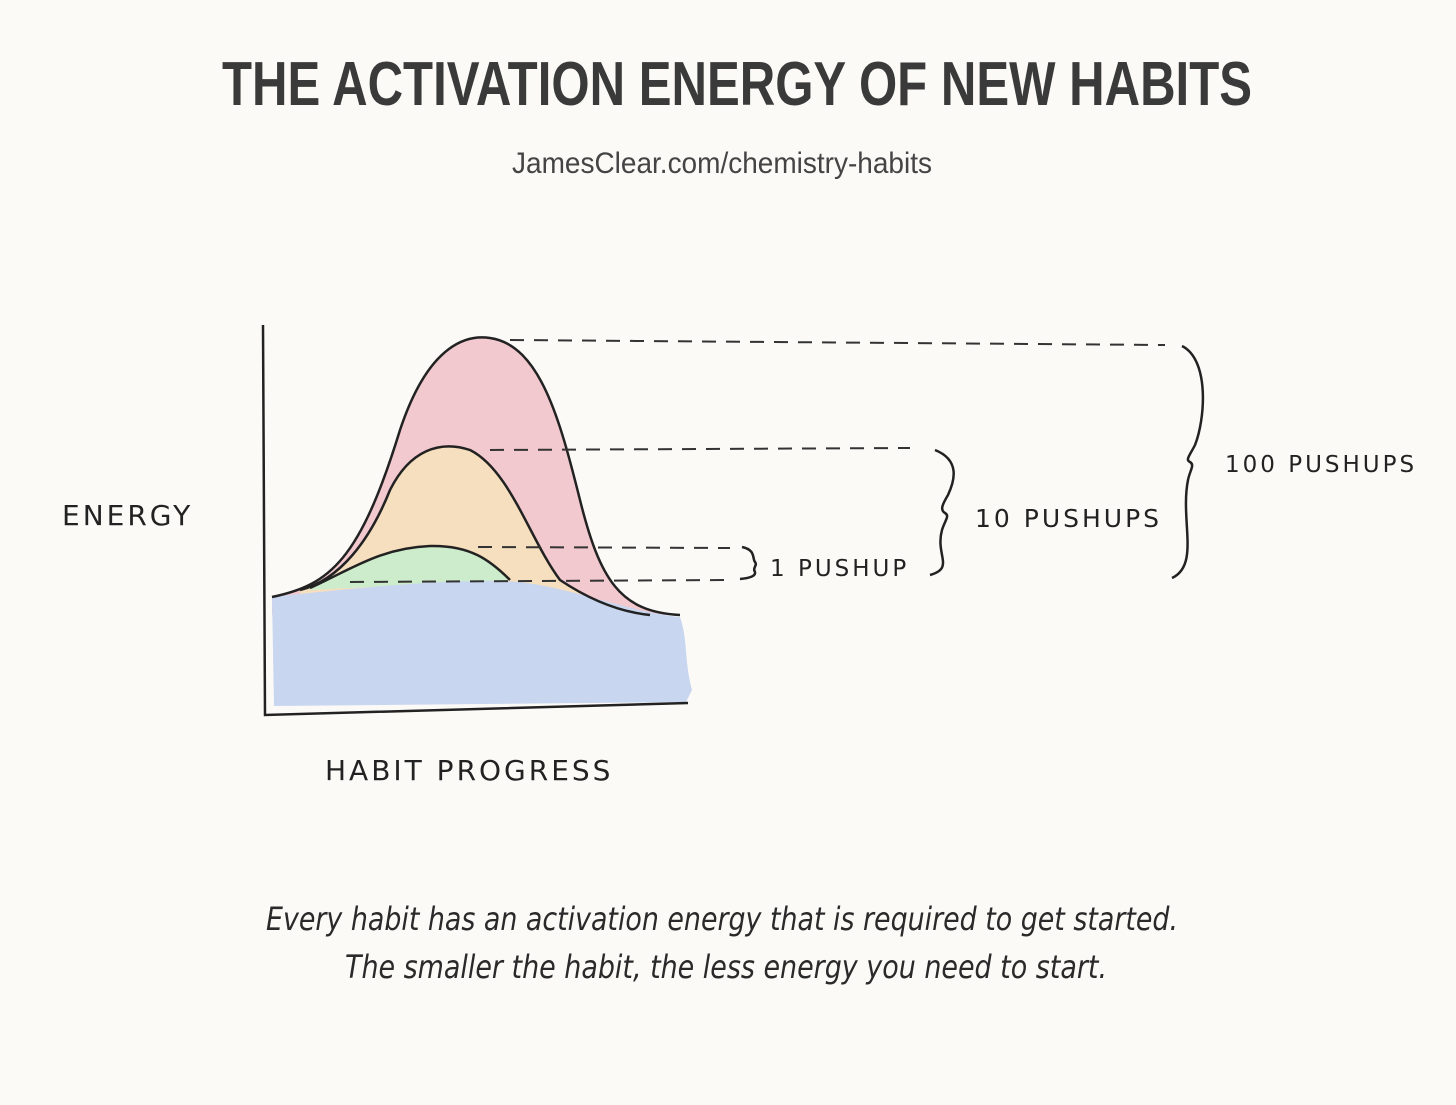  I want to click on title: THE ACTIVATION ENERGY OF NEW HABITS, so click(737, 84).